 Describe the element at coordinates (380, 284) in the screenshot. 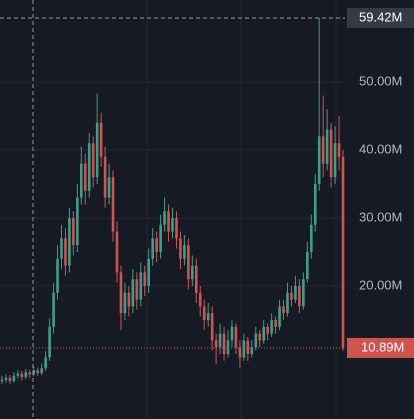

I see `y-tick-label: 20.00M` at that location.